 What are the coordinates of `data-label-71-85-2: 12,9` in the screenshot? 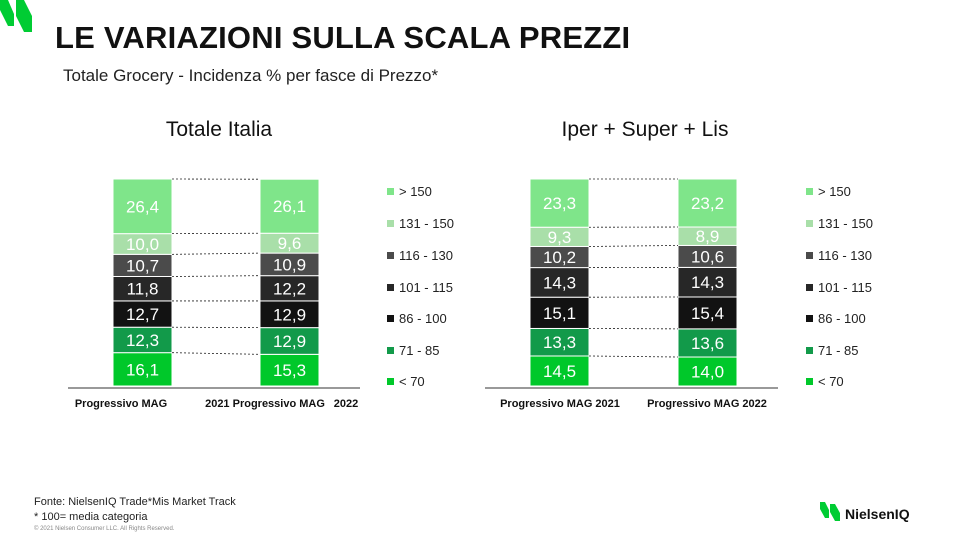 It's located at (289, 341).